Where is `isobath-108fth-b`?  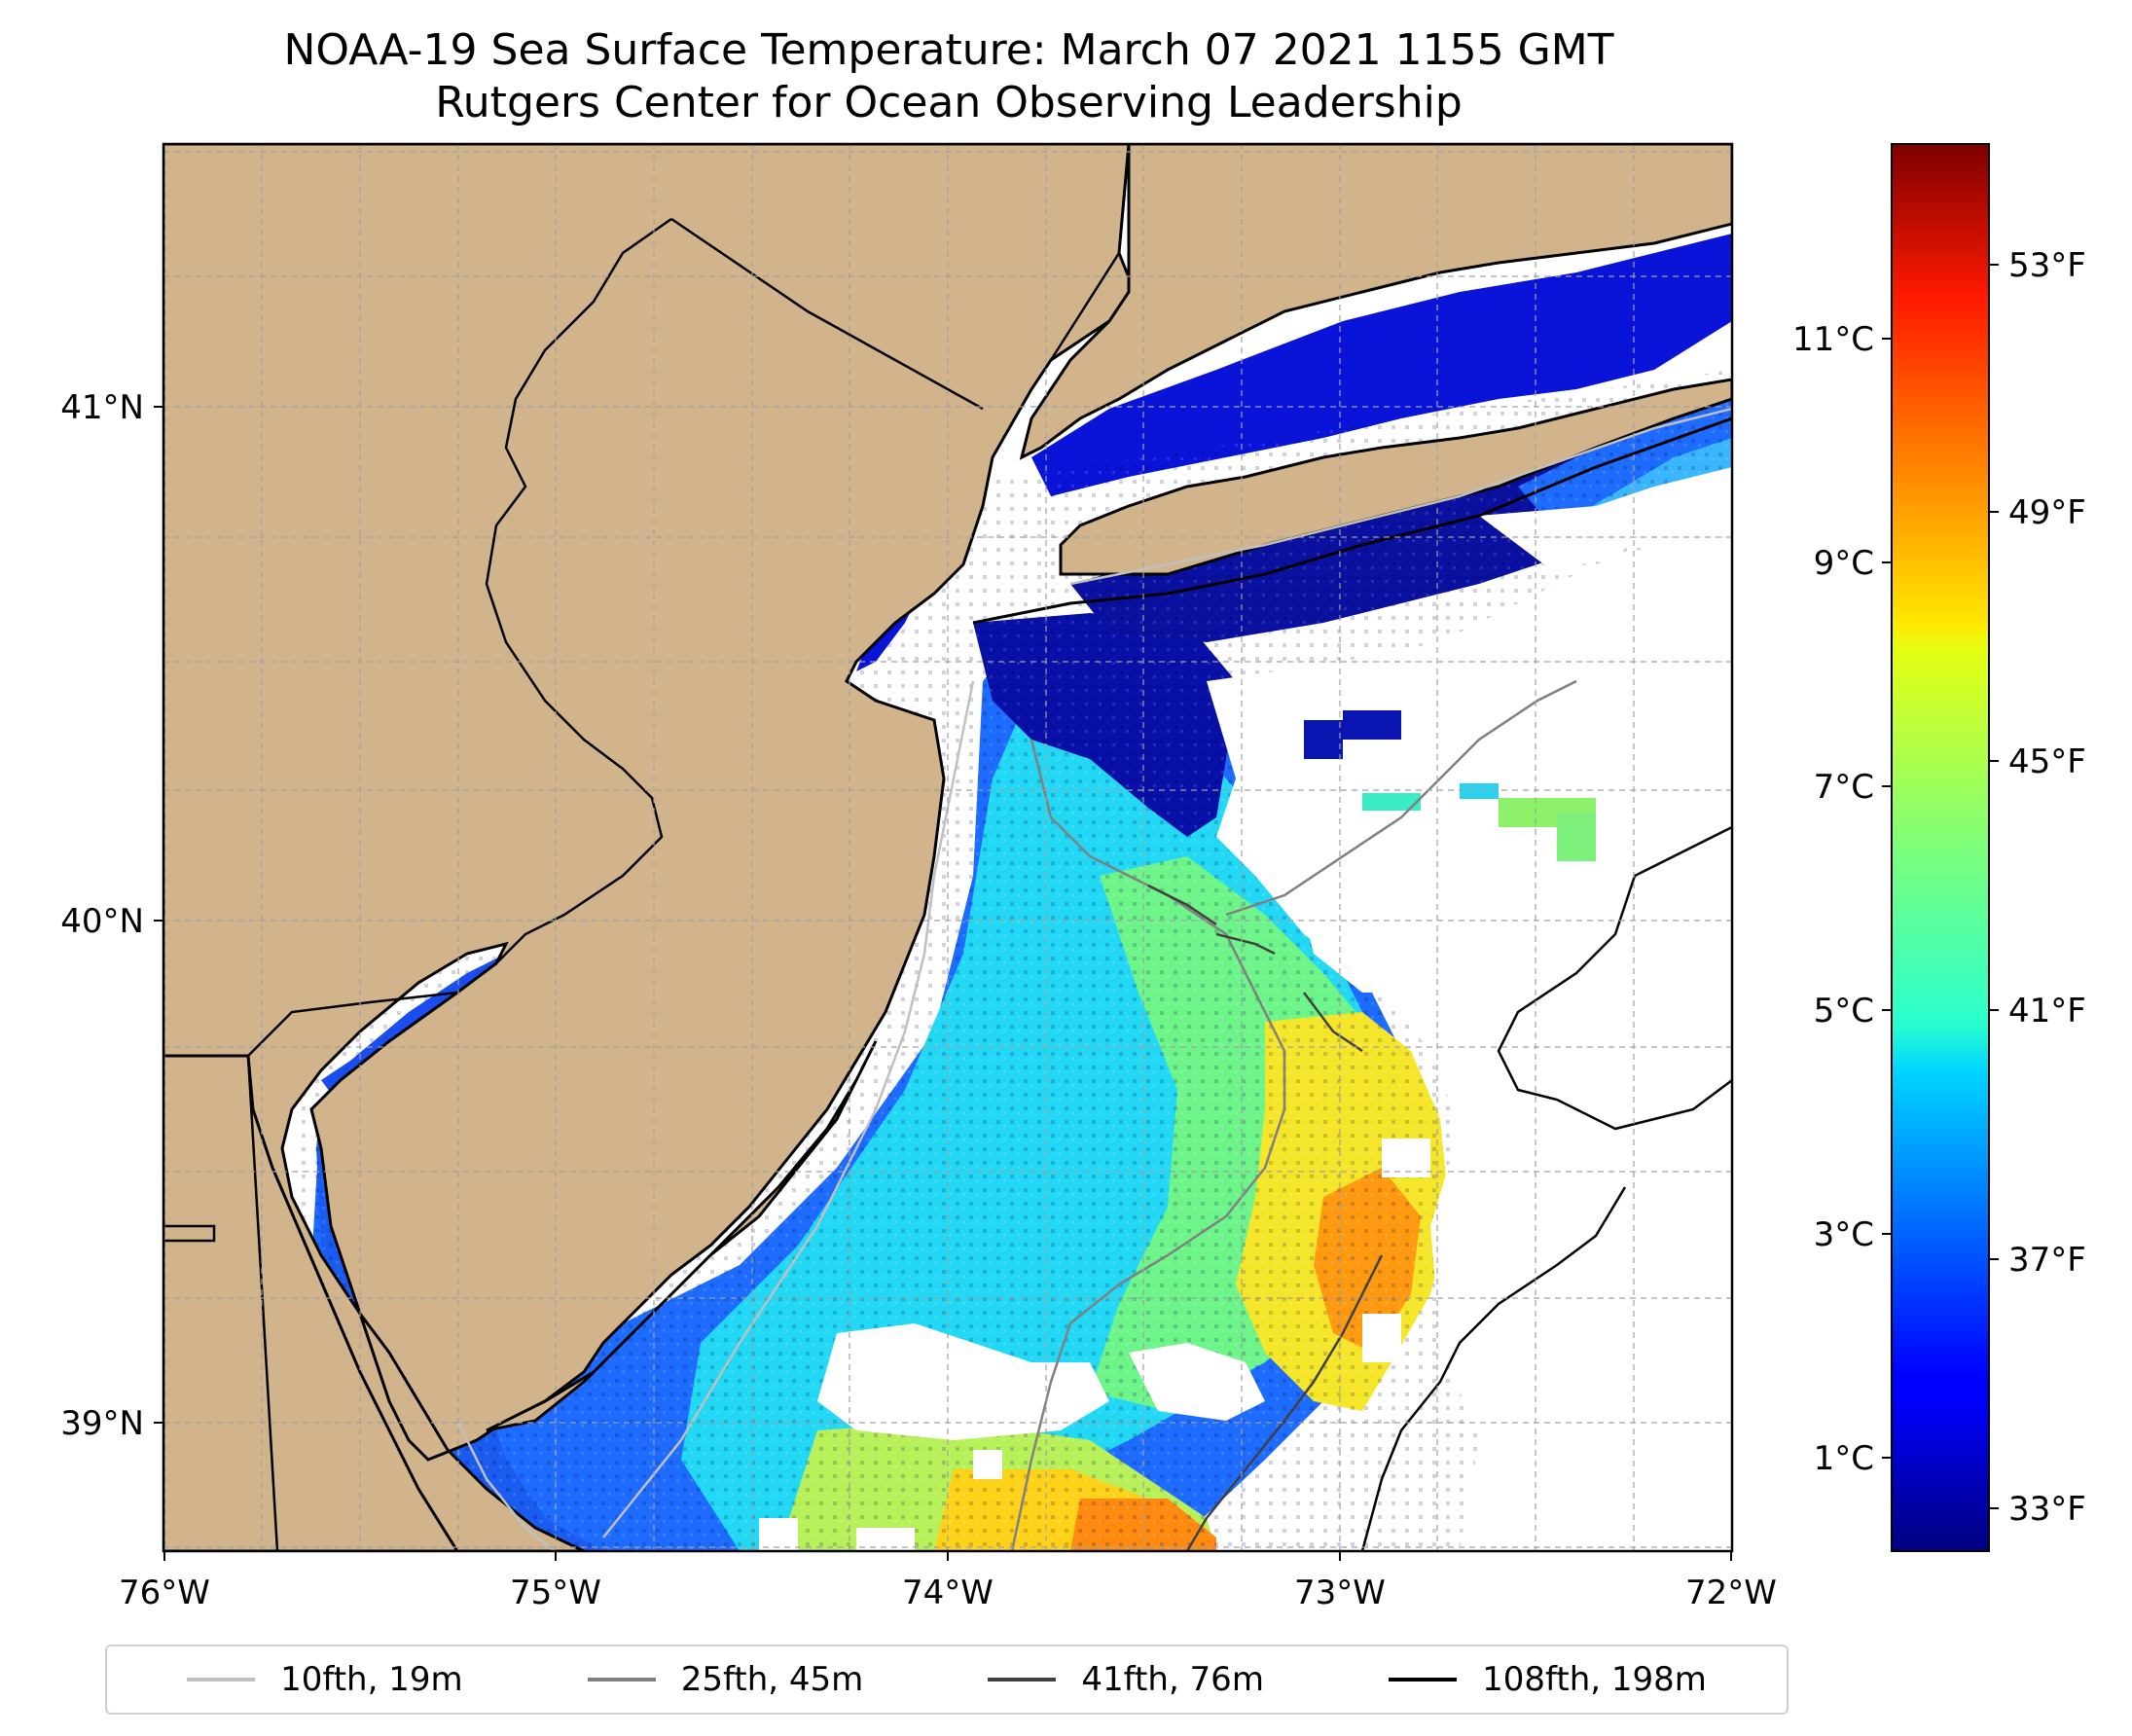
isobath-108fth-b is located at coordinates (1494, 1369).